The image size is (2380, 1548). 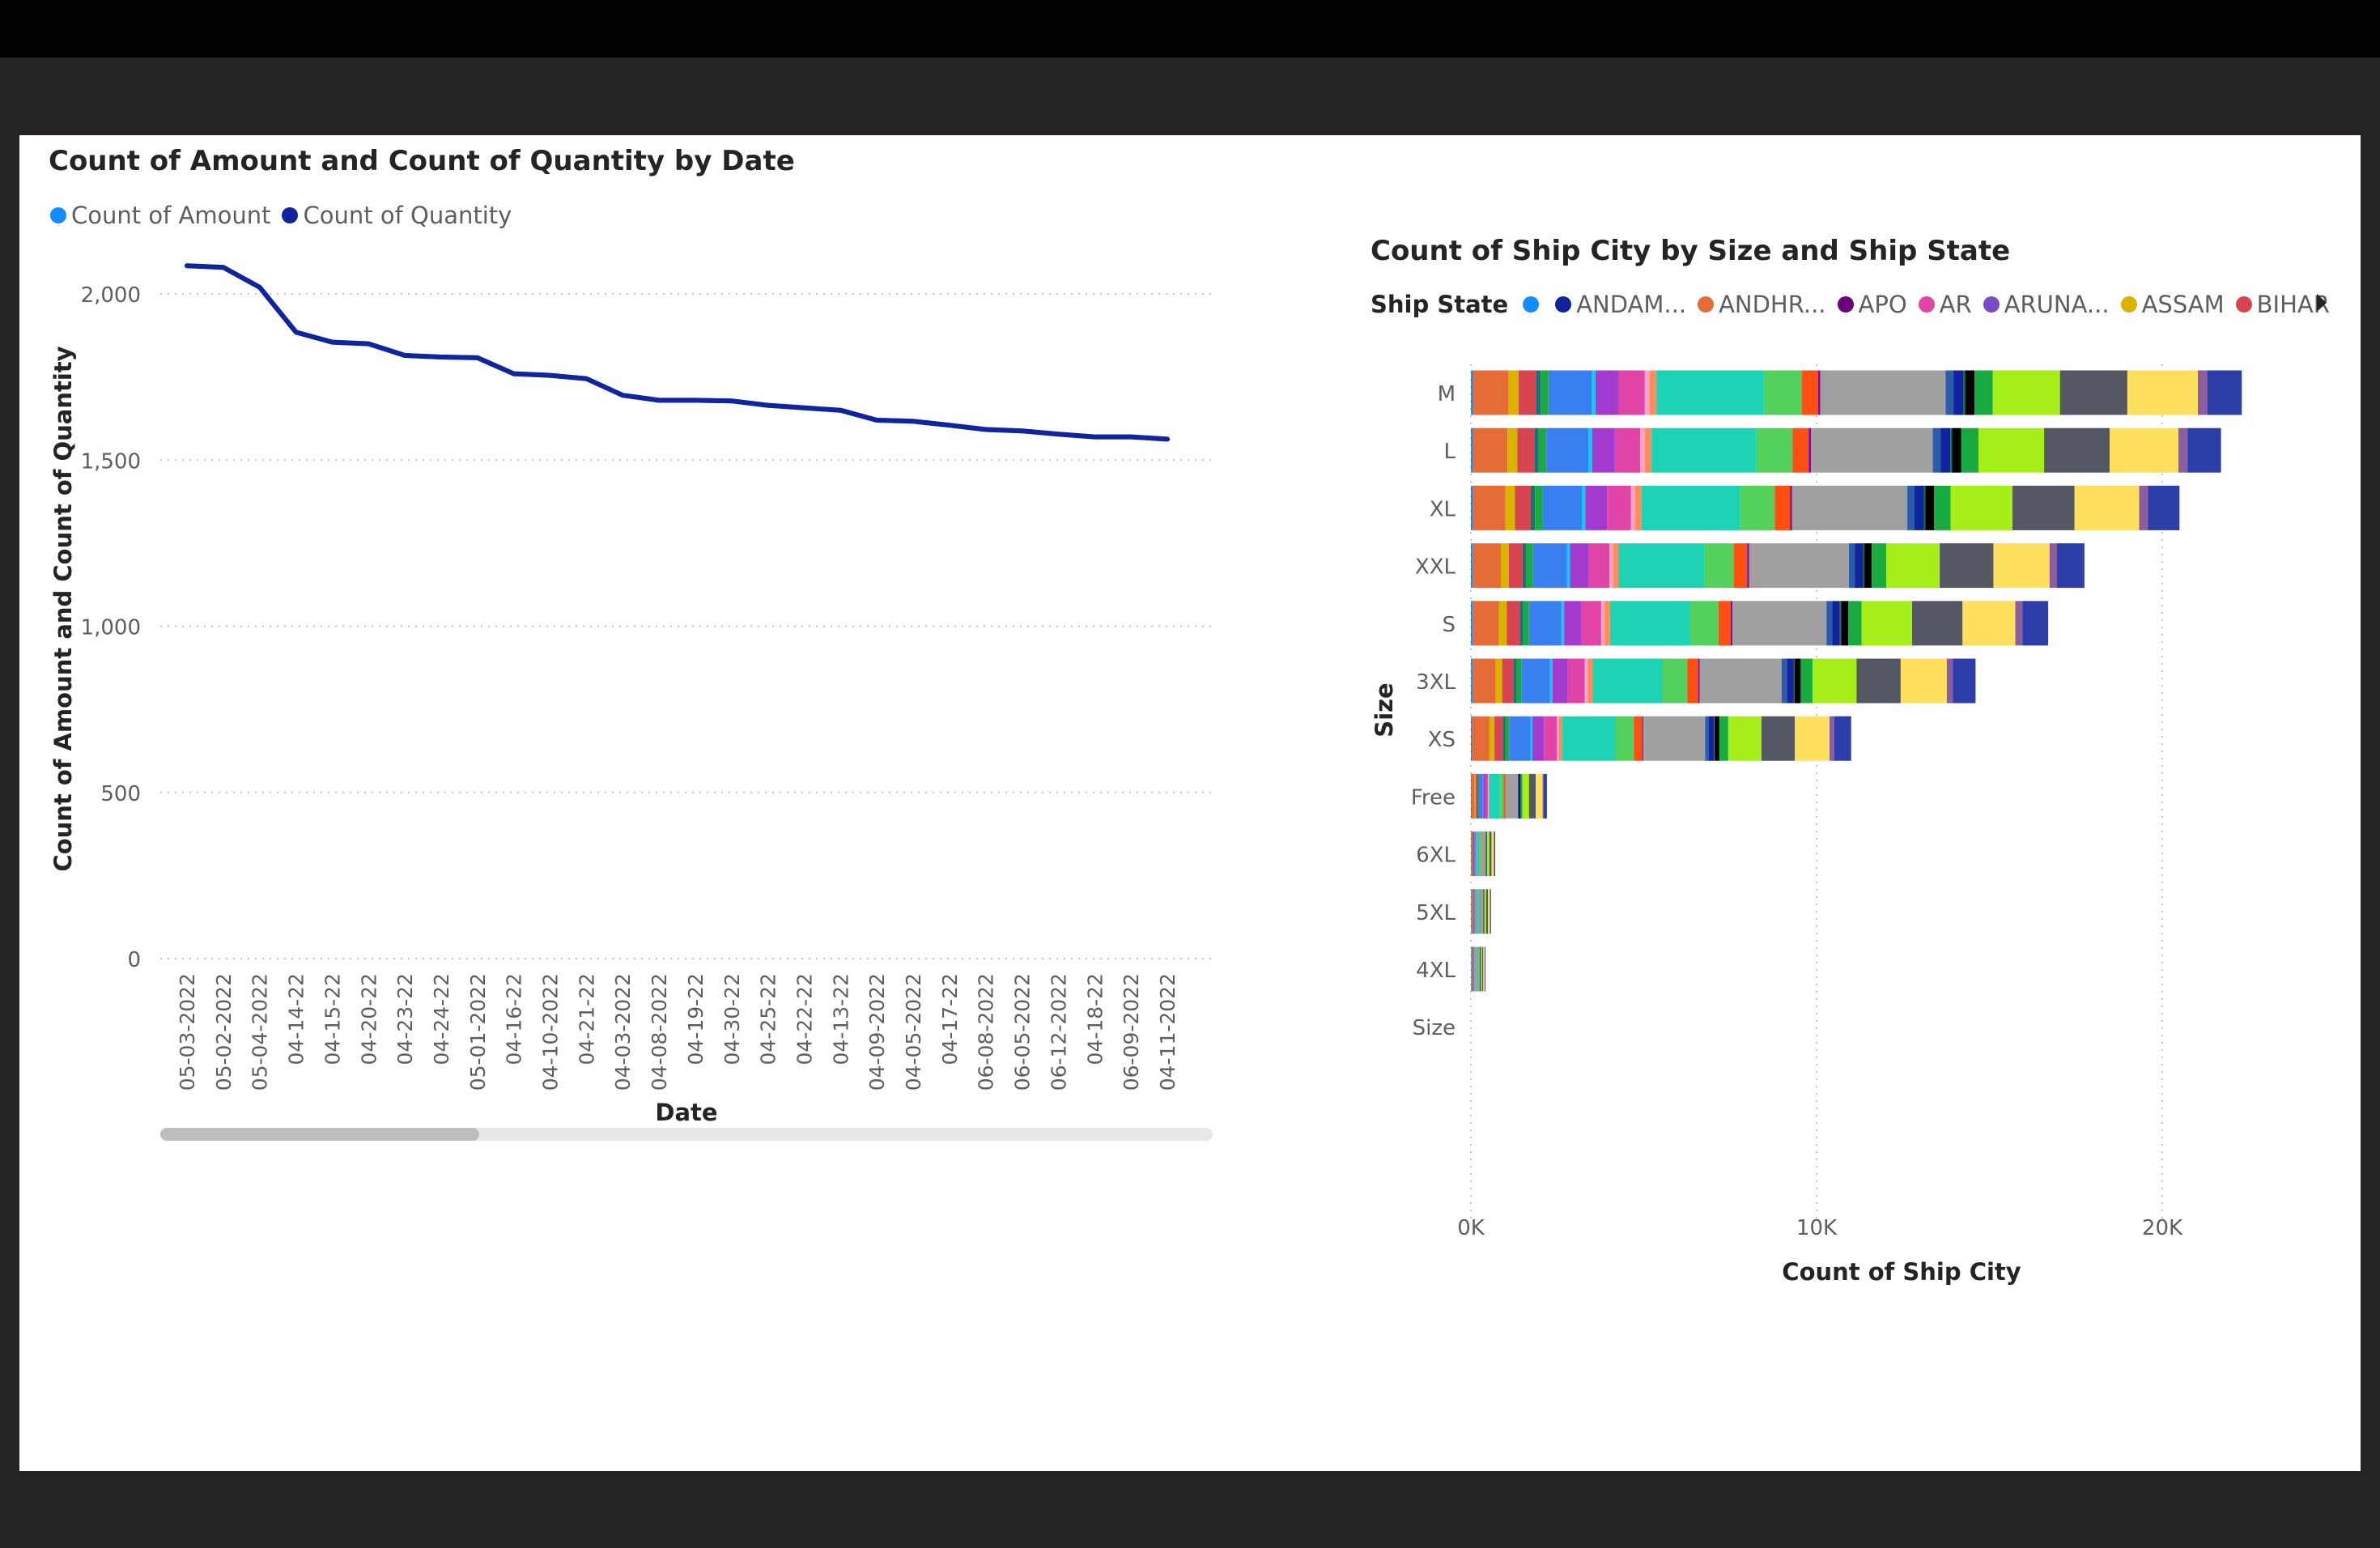 What do you see at coordinates (623, 1032) in the screenshot?
I see `x-tick-label: 04-03-2022` at bounding box center [623, 1032].